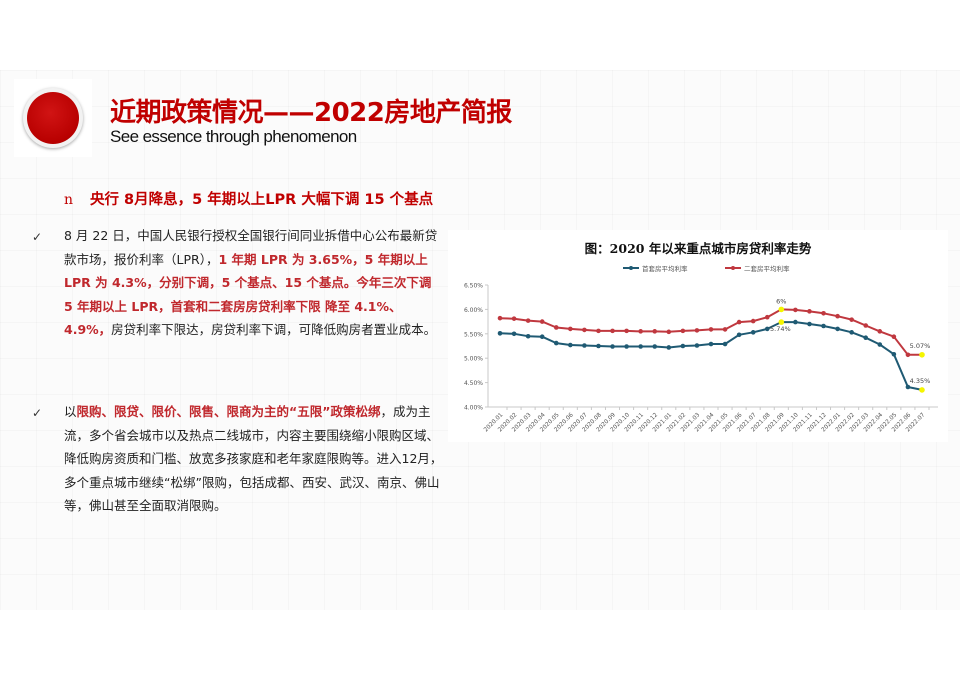 The height and width of the screenshot is (679, 960). I want to click on data-label: 4.35%, so click(920, 381).